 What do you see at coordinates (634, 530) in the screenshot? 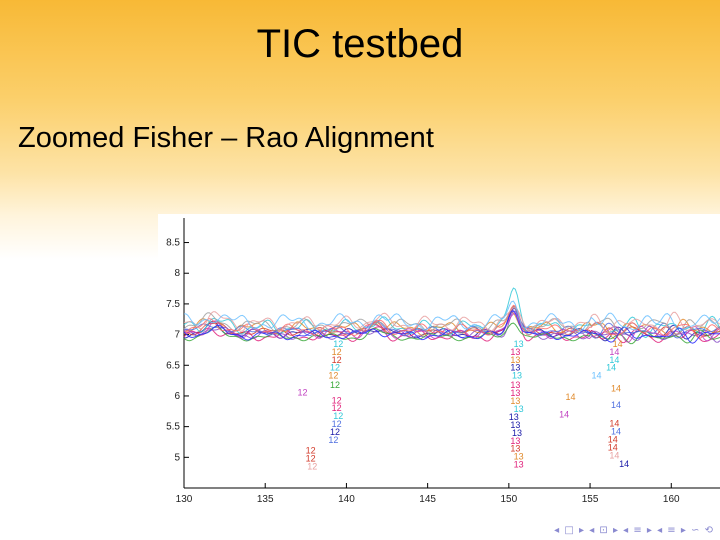
I see `slide-navigation-bar: ◂ □ ▸ ◂ ⊡ ▸ ◂ ≡ ▸ ◂ ≡ ▸ ∽ ⟲` at bounding box center [634, 530].